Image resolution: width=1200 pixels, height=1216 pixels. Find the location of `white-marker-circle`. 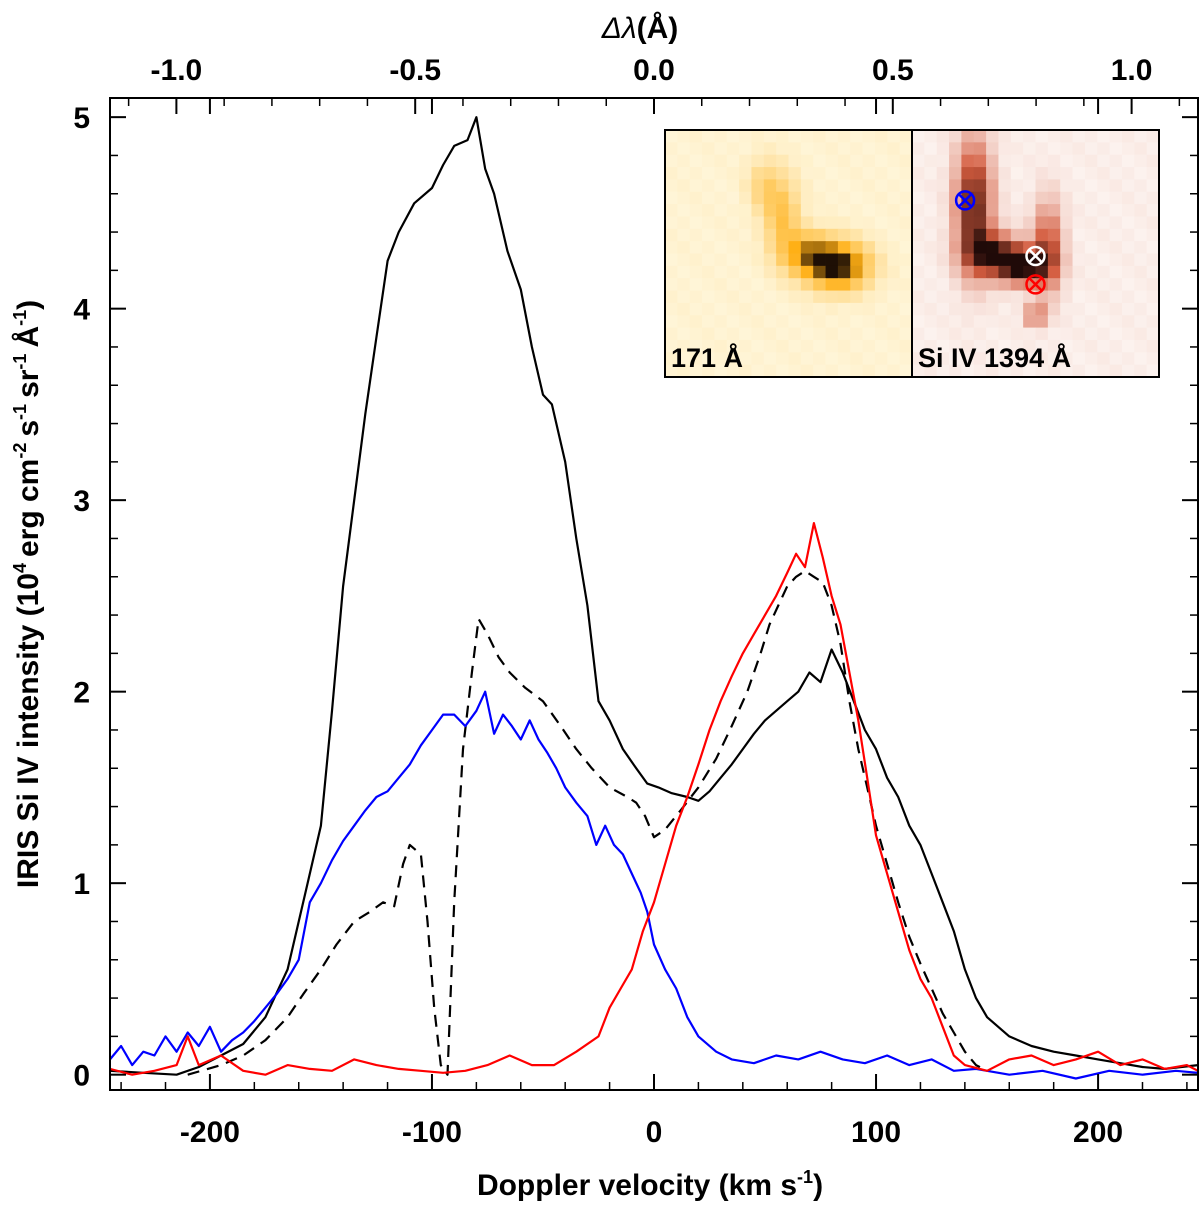

white-marker-circle is located at coordinates (1035, 256).